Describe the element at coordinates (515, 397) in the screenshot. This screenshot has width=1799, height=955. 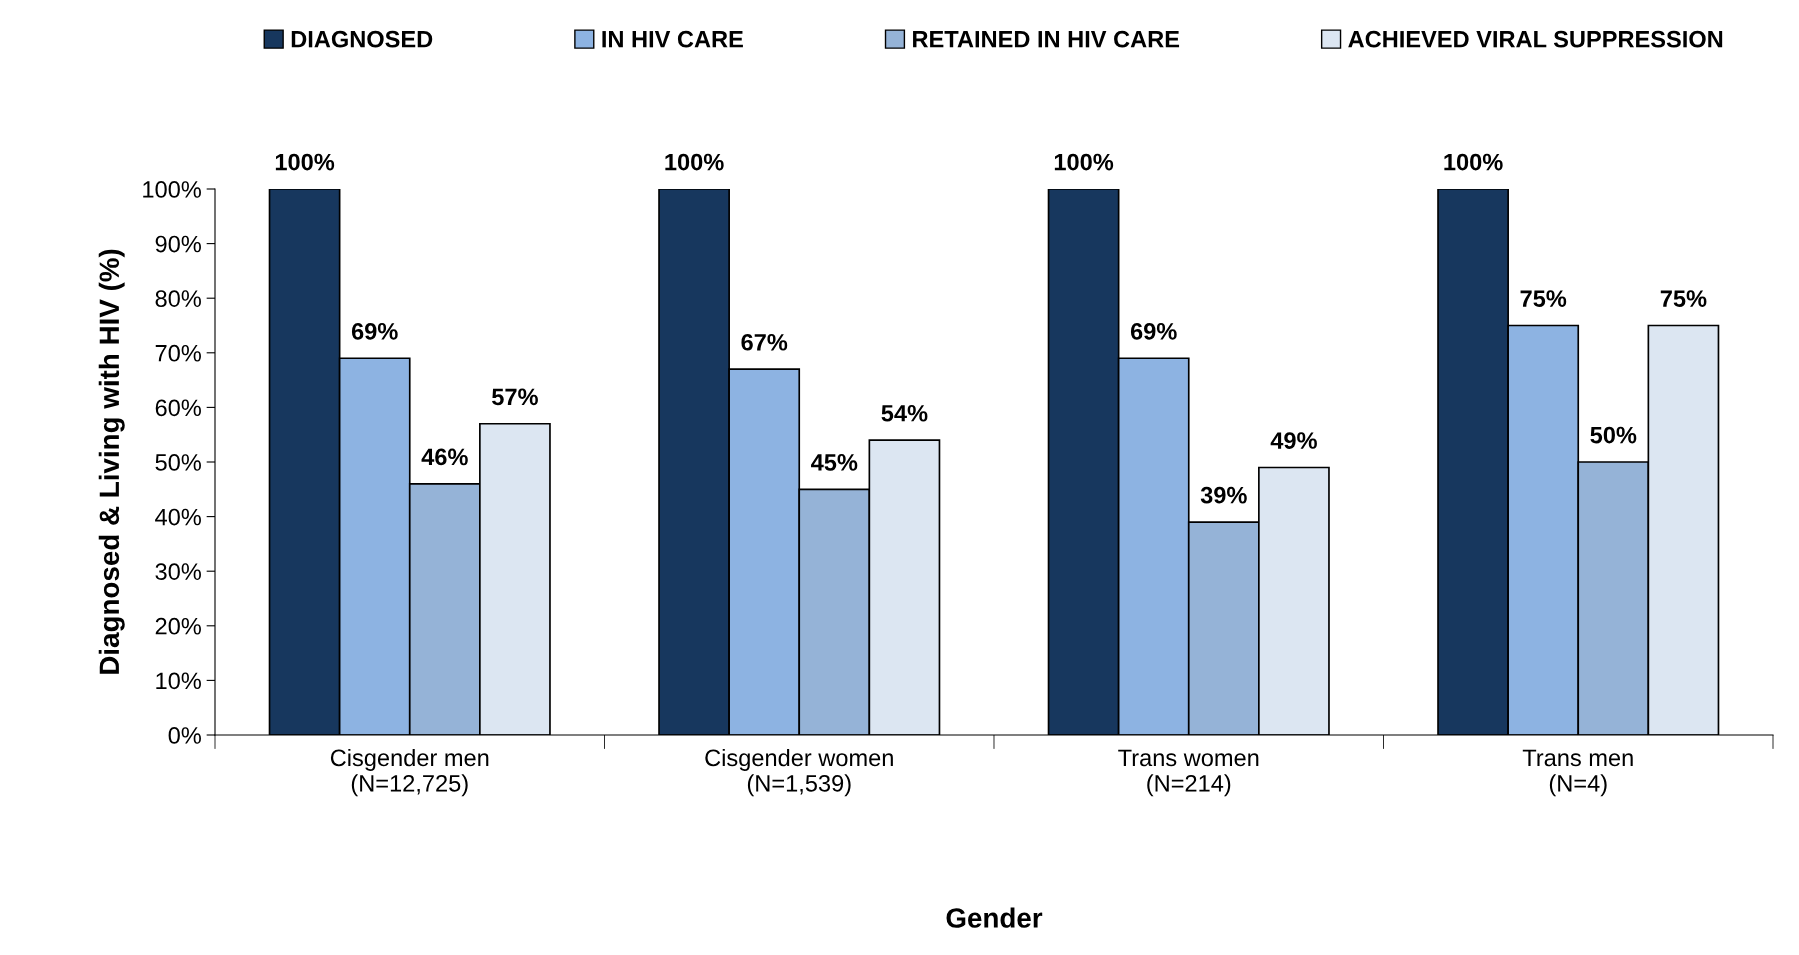
I see `data-label: 57%` at that location.